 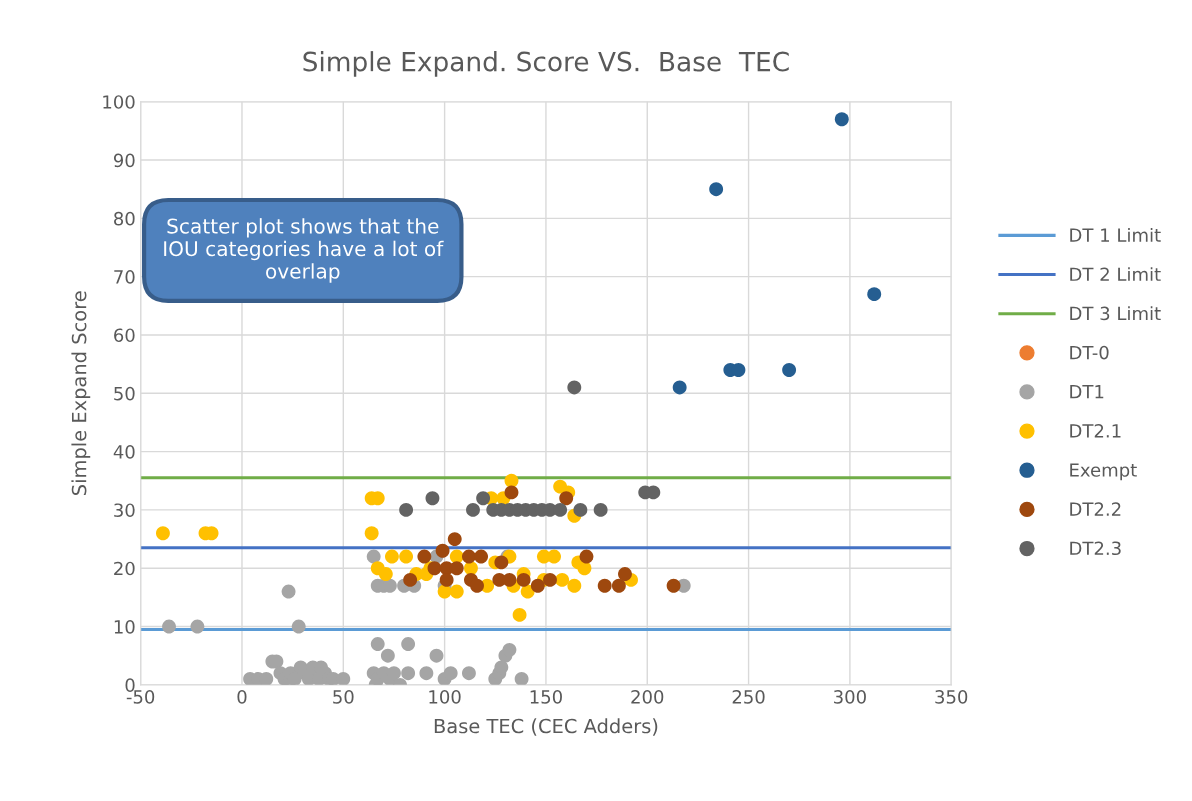 I want to click on x-tick-label: 100, so click(x=445, y=697).